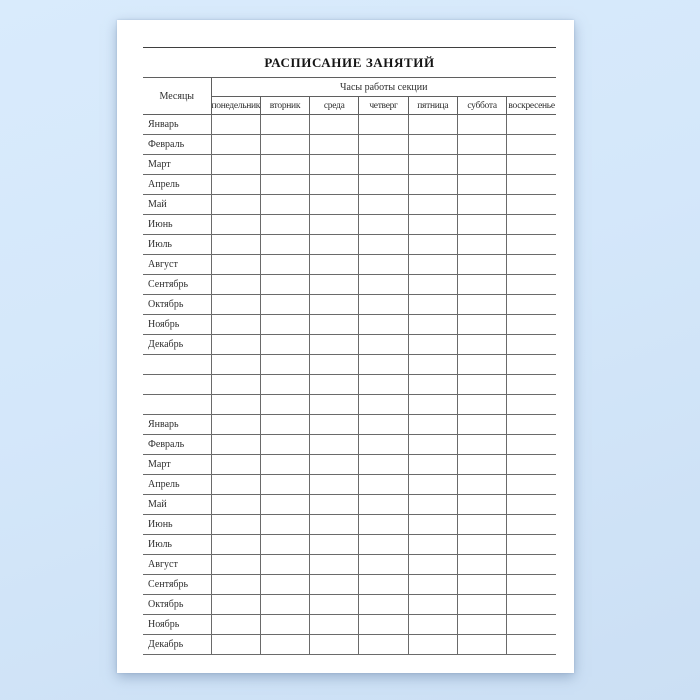 Image resolution: width=700 pixels, height=700 pixels. What do you see at coordinates (177, 264) in the screenshot?
I see `month-label-cell: Август` at bounding box center [177, 264].